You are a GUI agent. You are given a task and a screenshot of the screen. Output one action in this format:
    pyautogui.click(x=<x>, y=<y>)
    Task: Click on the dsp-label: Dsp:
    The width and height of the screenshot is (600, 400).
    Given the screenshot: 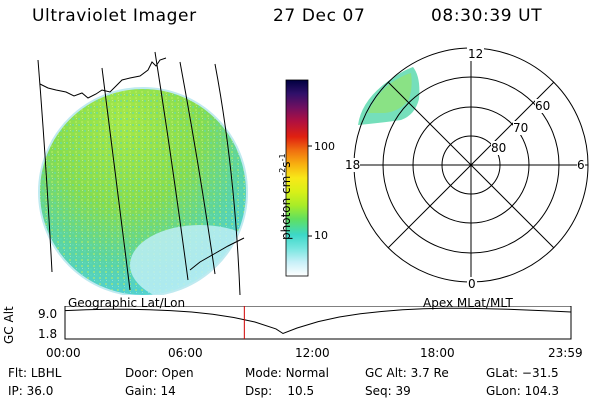 What is the action you would take?
    pyautogui.click(x=259, y=391)
    